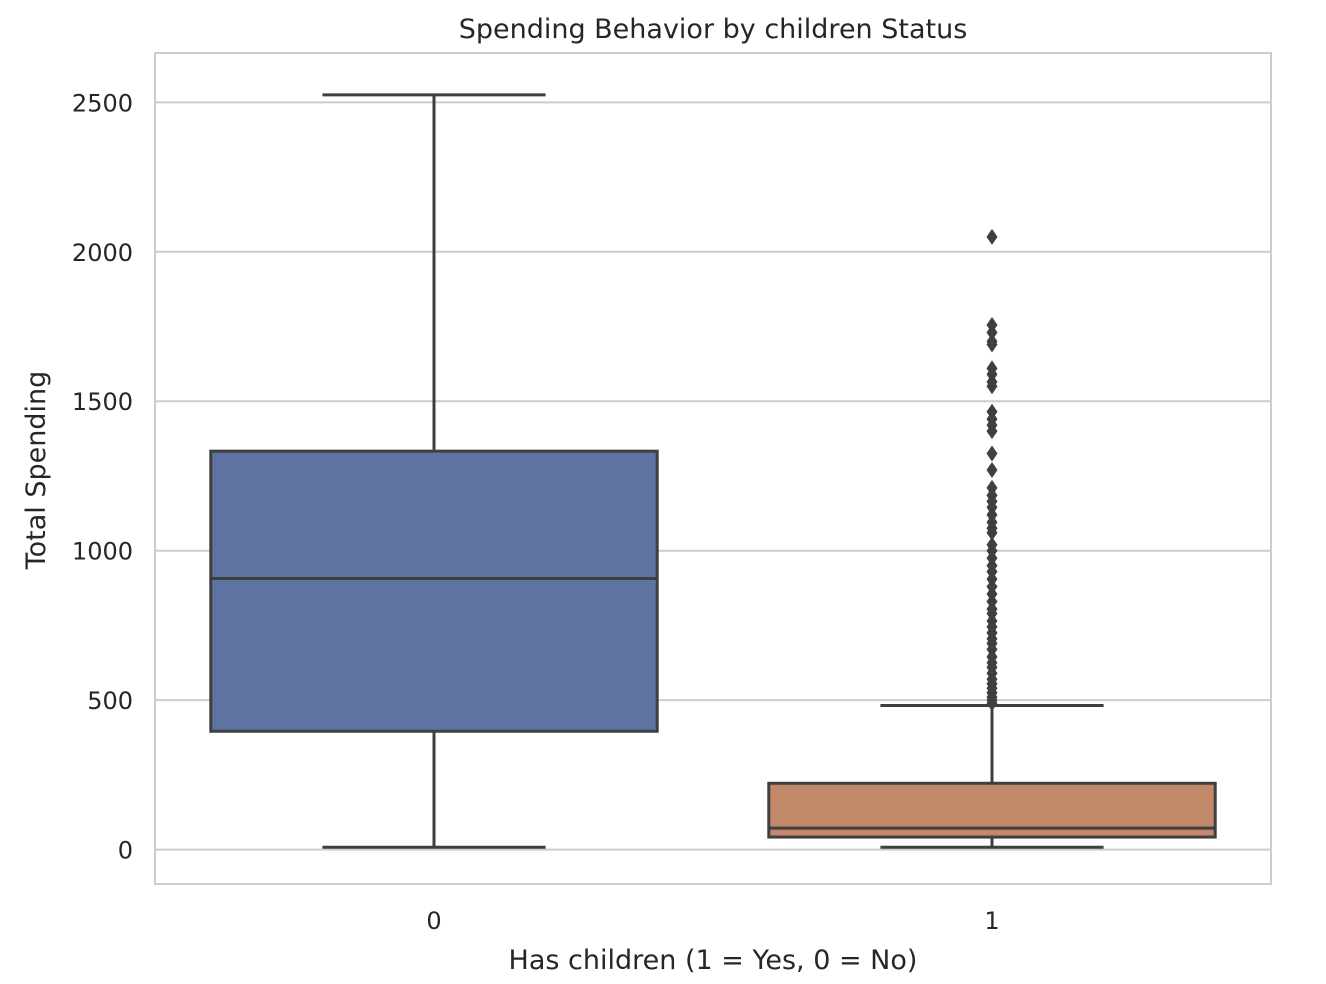 This screenshot has height=984, width=1326. I want to click on y-tick-labels: 0 500 1000 1500 2000 2500, so click(102, 476).